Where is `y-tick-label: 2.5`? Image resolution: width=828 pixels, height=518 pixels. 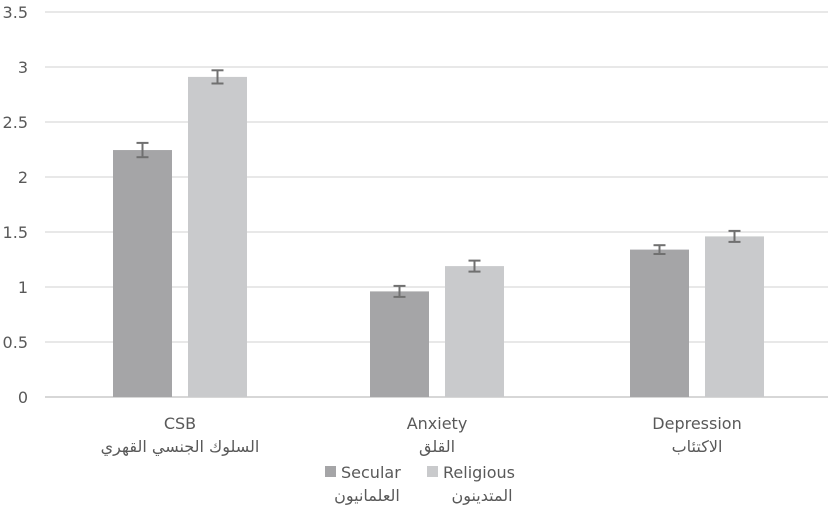
y-tick-label: 2.5 is located at coordinates (15, 122).